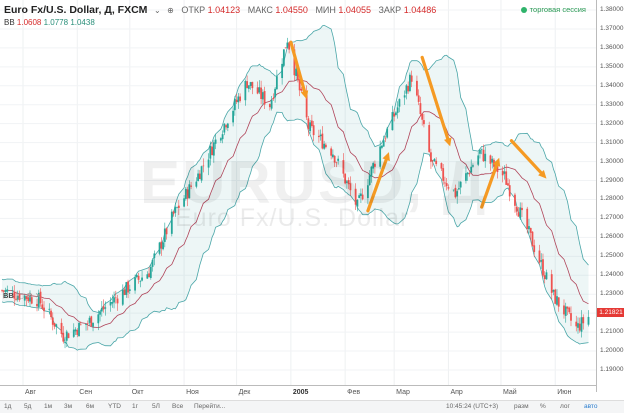 This screenshot has height=413, width=624. Describe the element at coordinates (472, 406) in the screenshot. I see `clock-time: 10:45:24 (UTC+3)` at that location.